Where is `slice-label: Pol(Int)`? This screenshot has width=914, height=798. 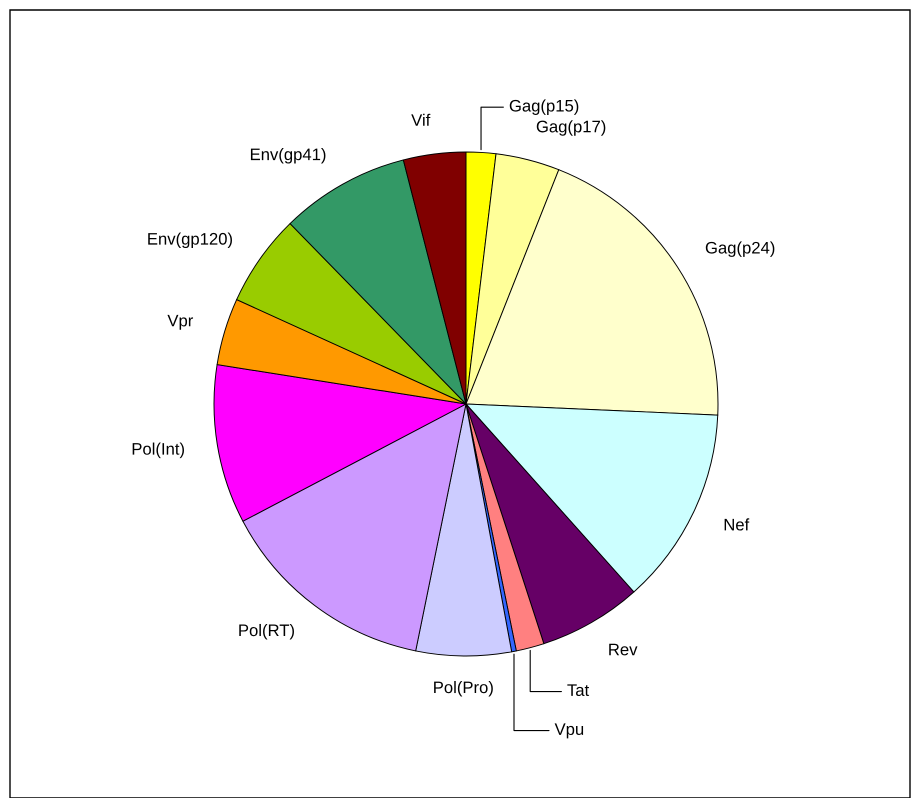
slice-label: Pol(Int) is located at coordinates (158, 450).